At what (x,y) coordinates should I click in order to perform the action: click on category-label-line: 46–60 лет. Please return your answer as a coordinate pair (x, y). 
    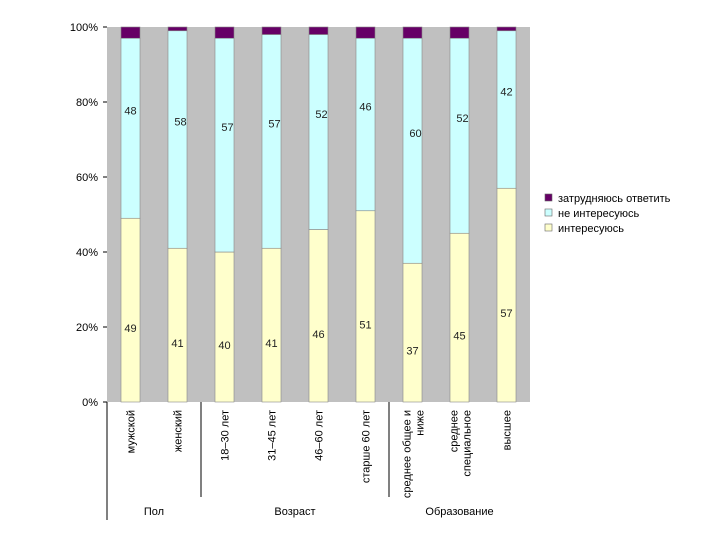
    Looking at the image, I should click on (320, 435).